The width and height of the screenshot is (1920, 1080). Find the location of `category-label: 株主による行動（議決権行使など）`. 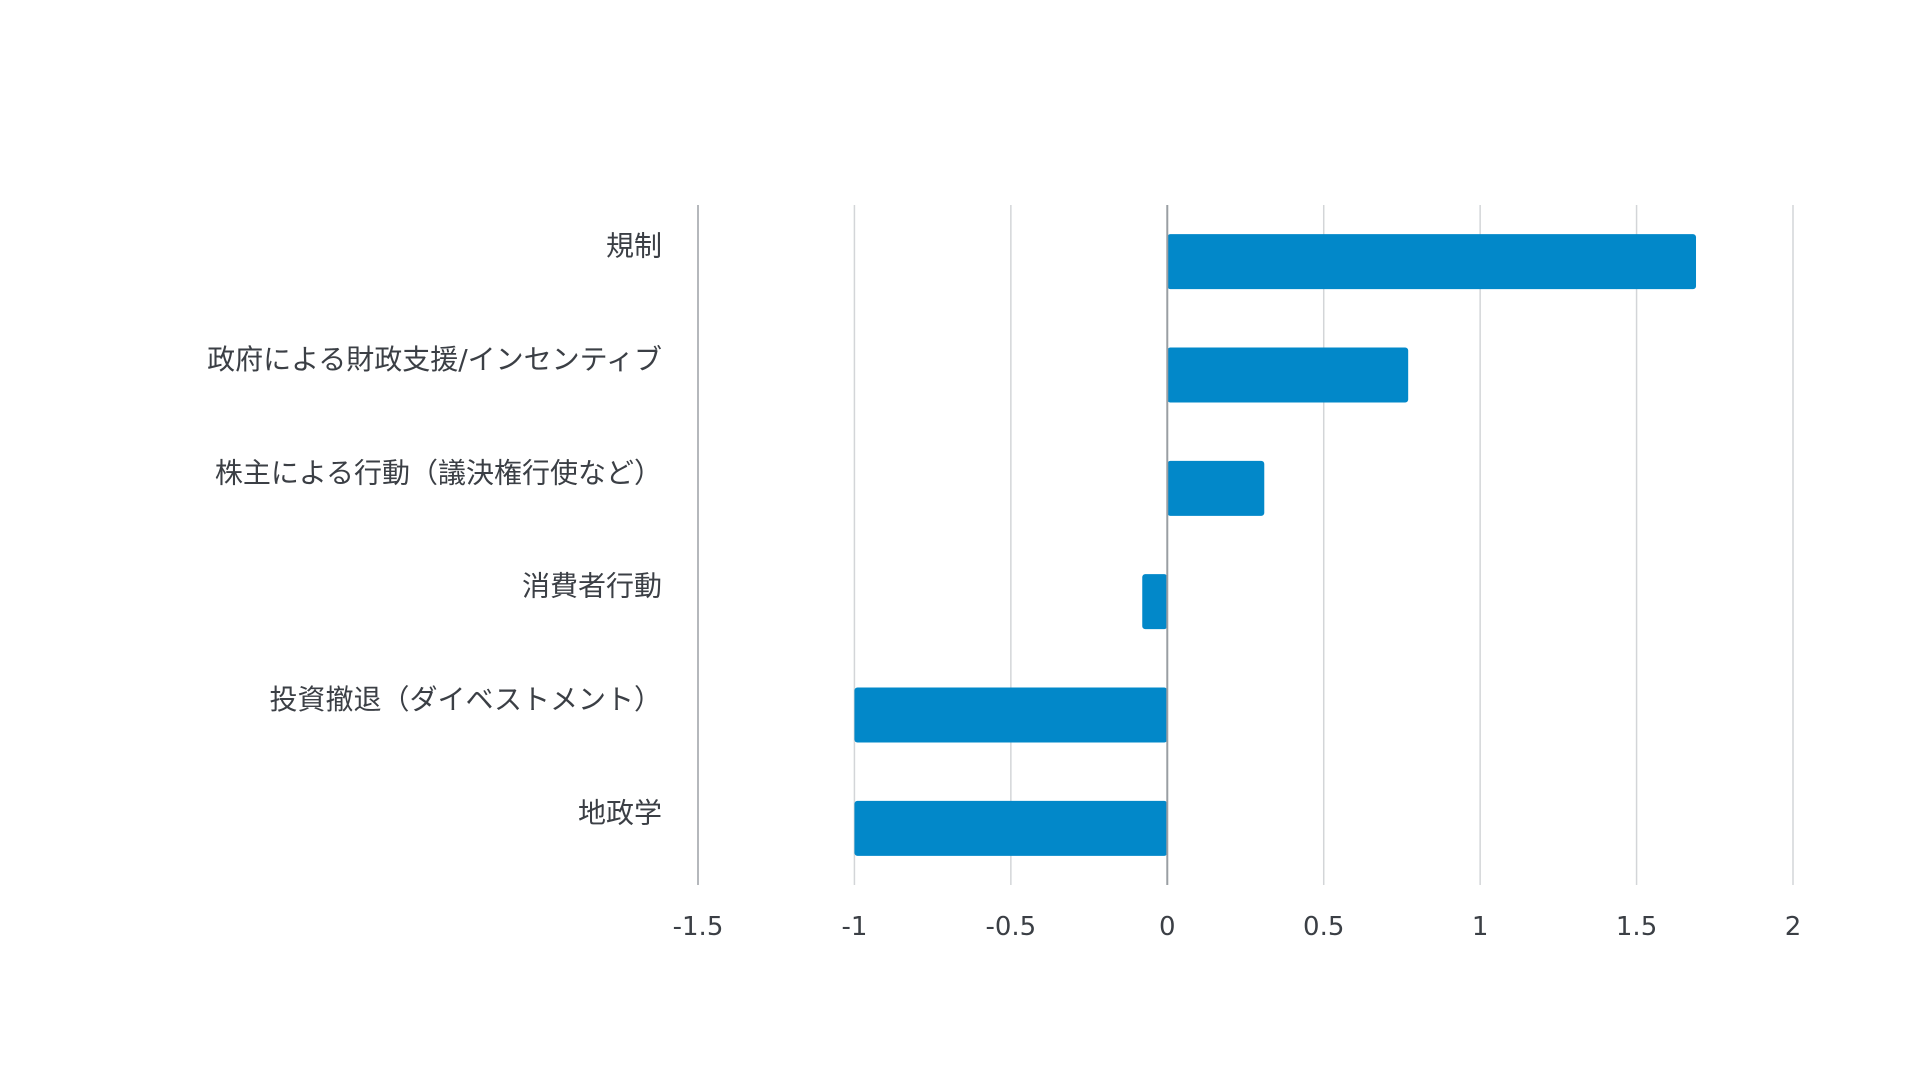

category-label: 株主による行動（議決権行使など） is located at coordinates (438, 472).